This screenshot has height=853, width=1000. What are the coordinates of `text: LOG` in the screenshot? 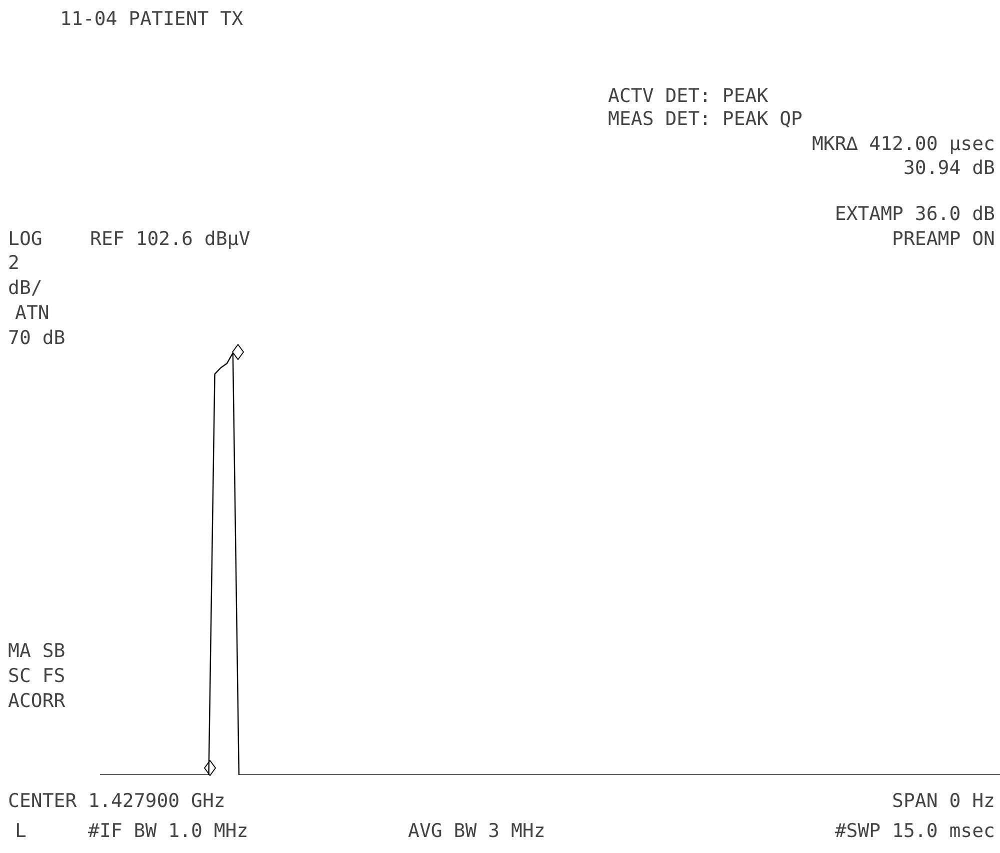 It's located at (25, 239).